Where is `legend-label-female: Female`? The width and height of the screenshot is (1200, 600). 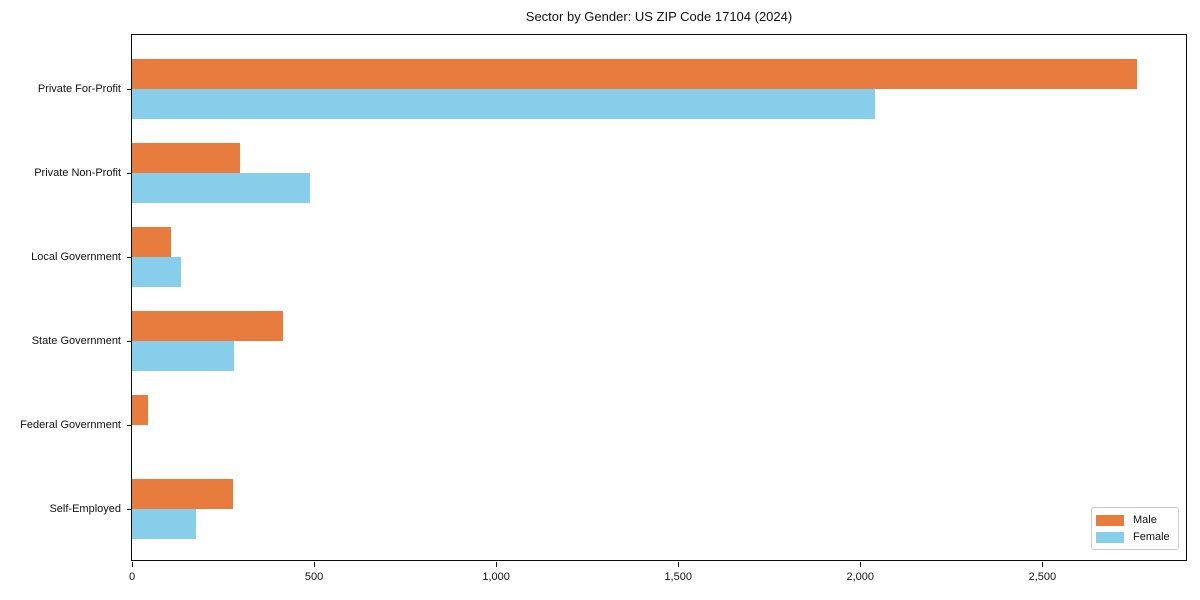 legend-label-female: Female is located at coordinates (1151, 537).